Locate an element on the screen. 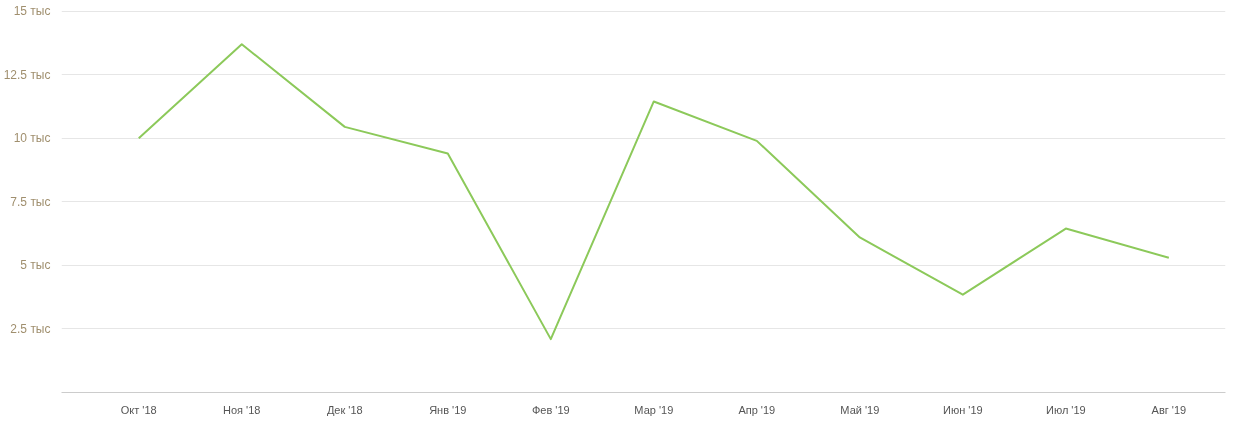  y-tick-label: 12.5 тыс is located at coordinates (27, 74).